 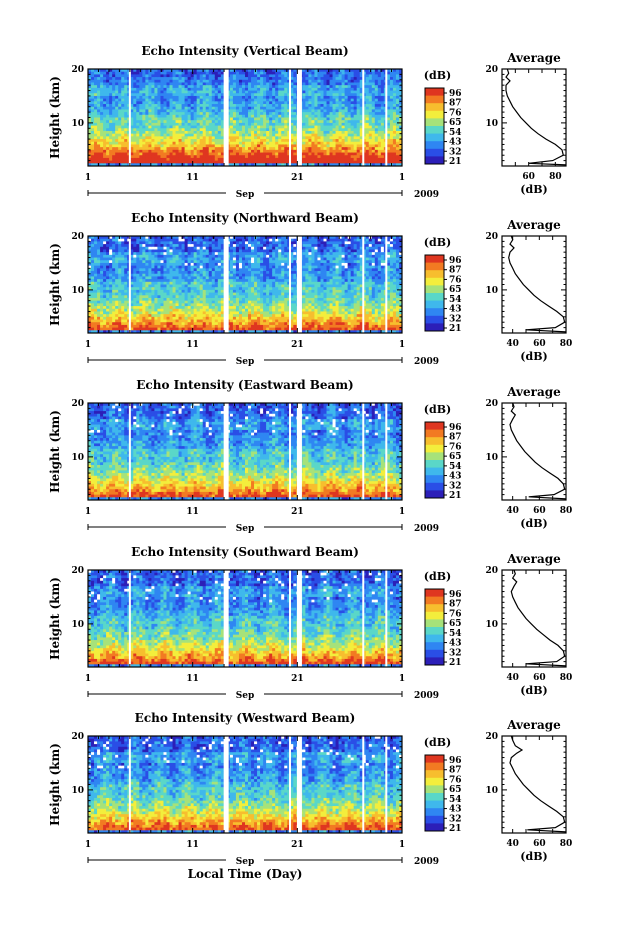 I want to click on panel-title: Echo Intensity (Northward Beam), so click(x=245, y=218).